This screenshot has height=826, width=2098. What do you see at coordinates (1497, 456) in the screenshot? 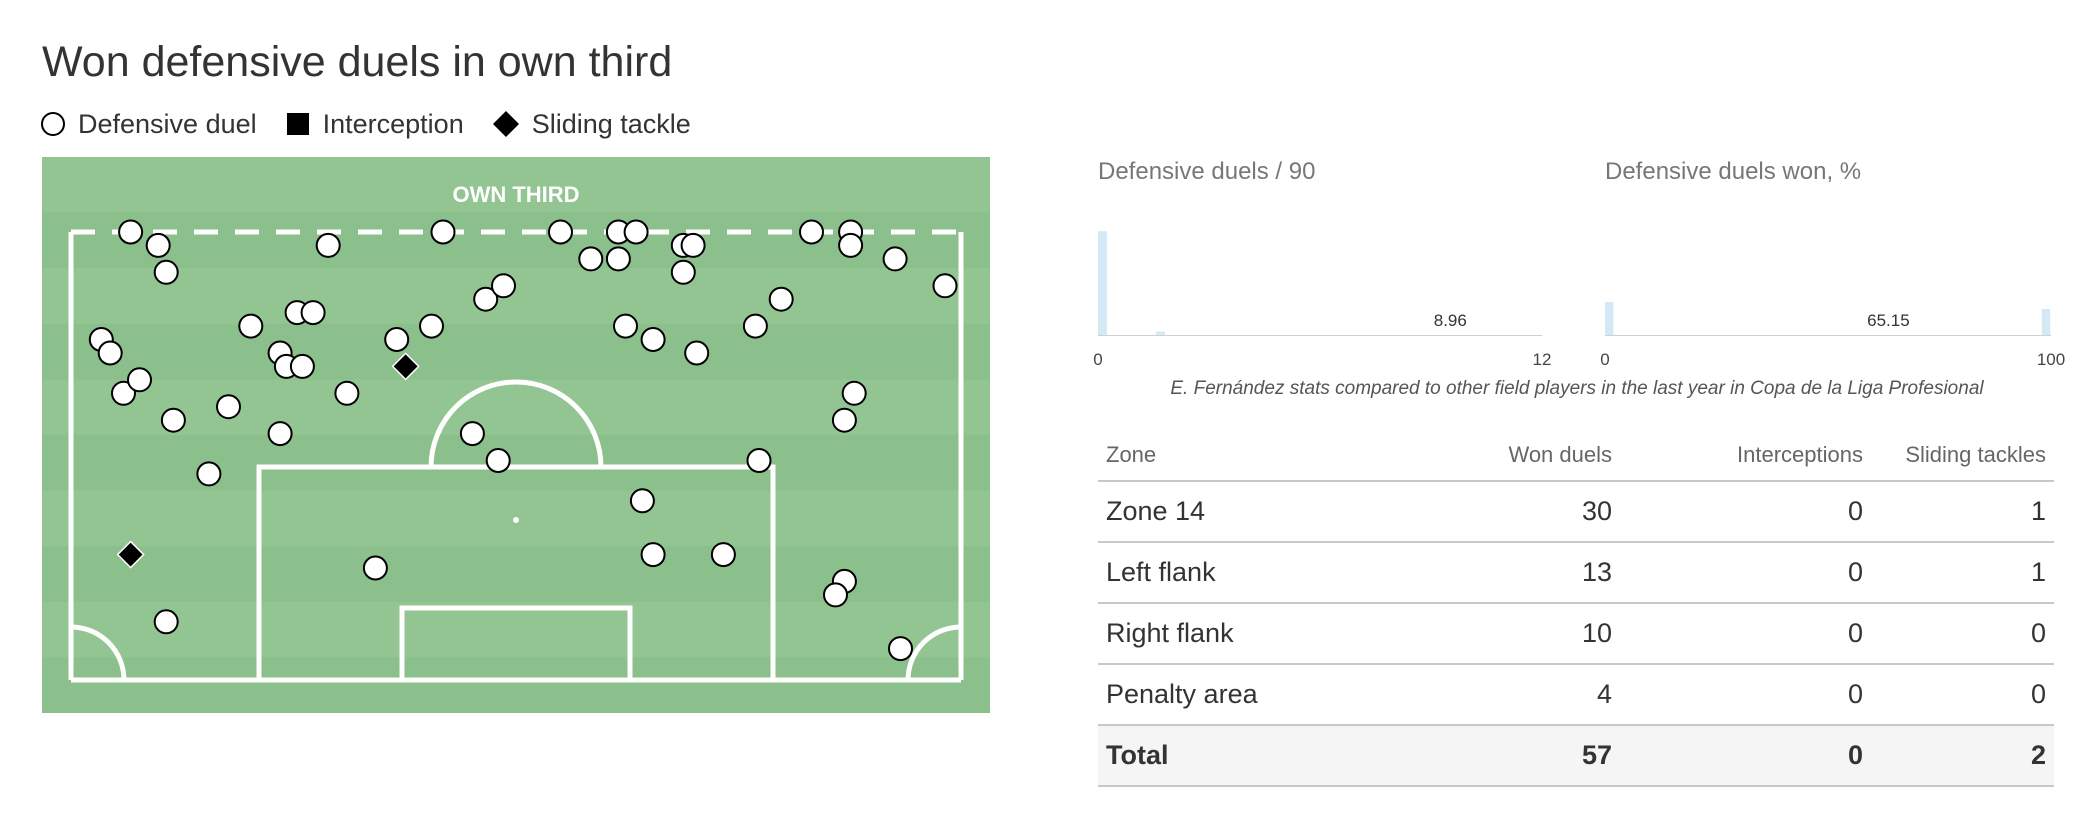
I see `col-header-won-duels: Won duels` at bounding box center [1497, 456].